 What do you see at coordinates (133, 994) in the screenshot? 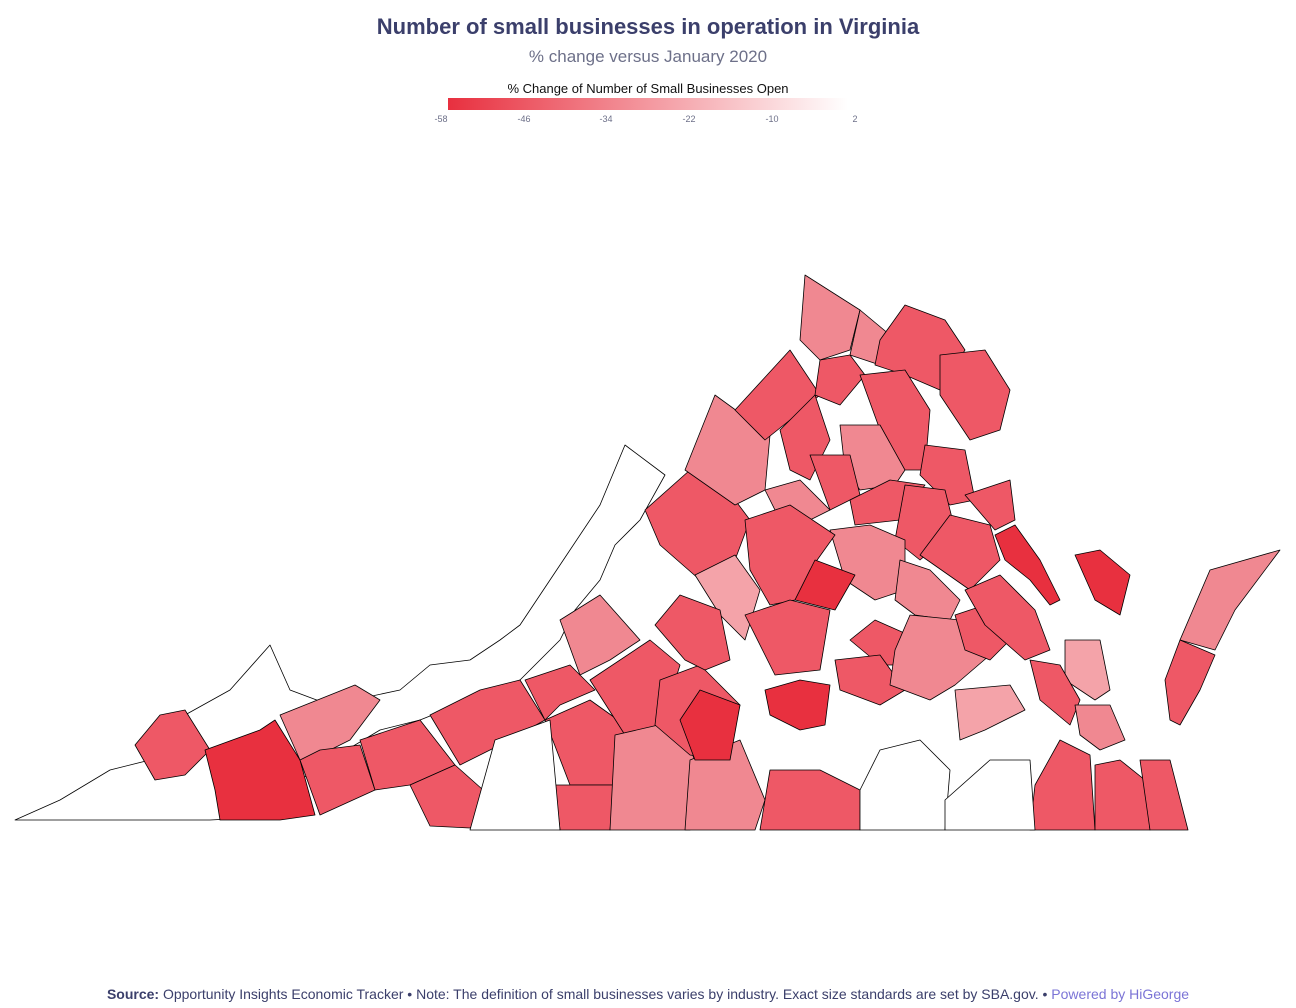
I see `footer-source-label: Source:` at bounding box center [133, 994].